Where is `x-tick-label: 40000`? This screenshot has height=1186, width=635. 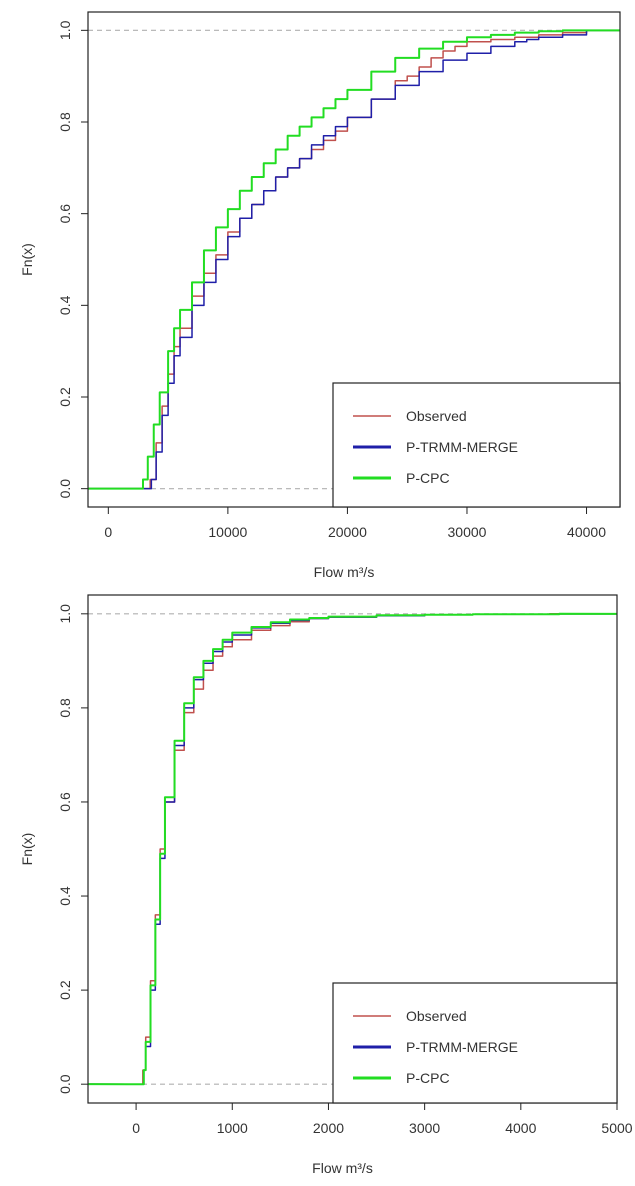 x-tick-label: 40000 is located at coordinates (586, 532).